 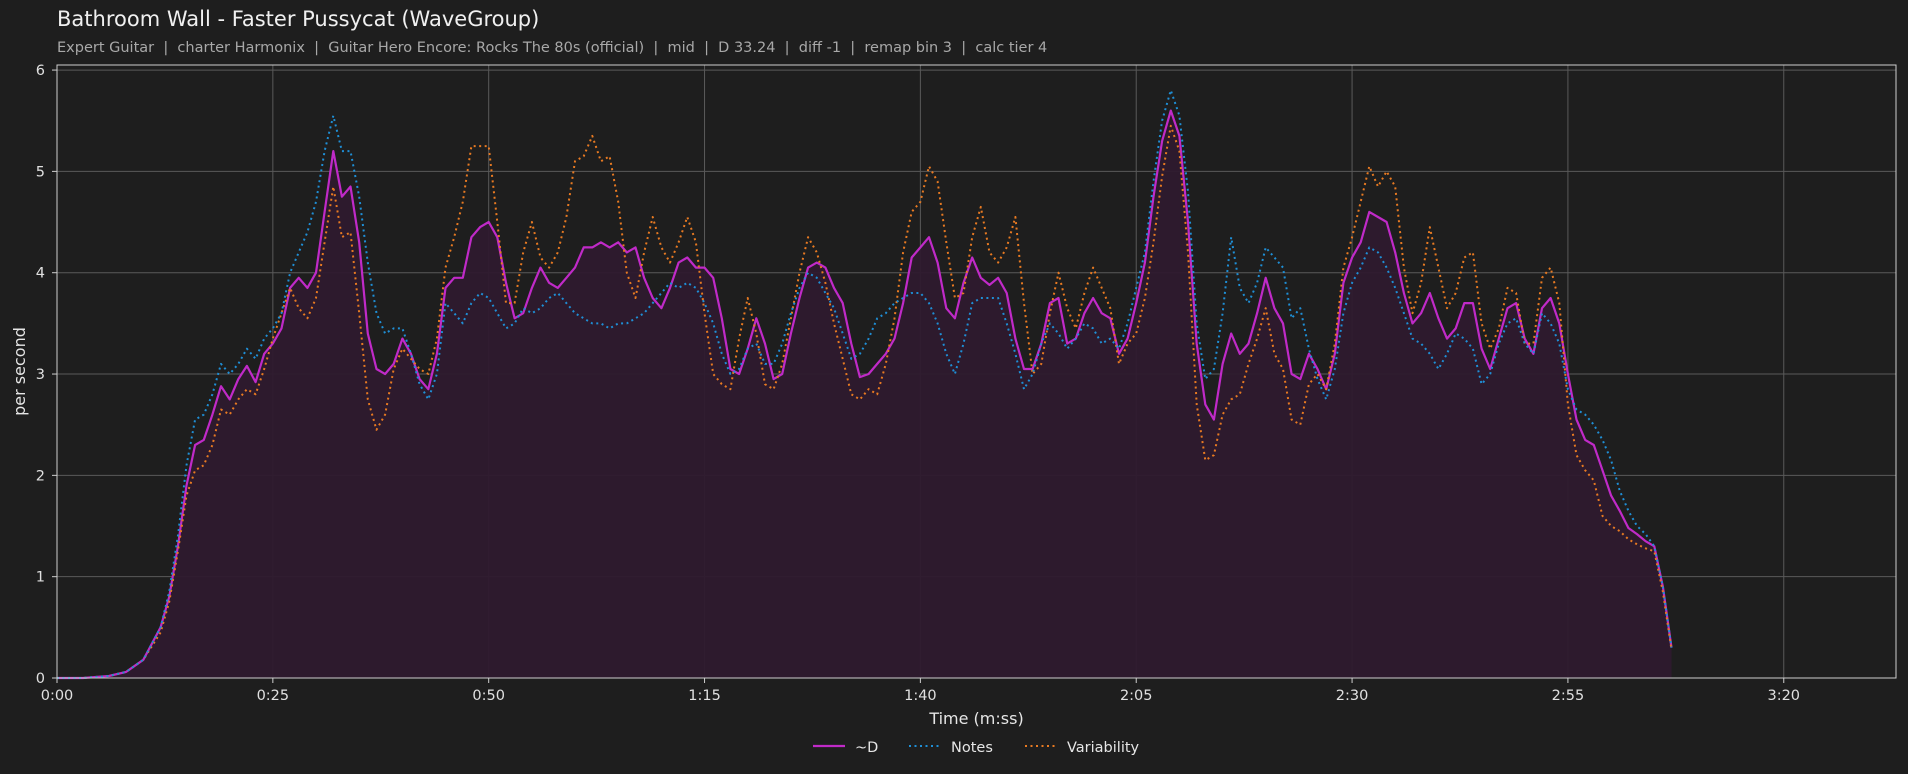 I want to click on x-tick-label: 2:05, so click(x=1136, y=696).